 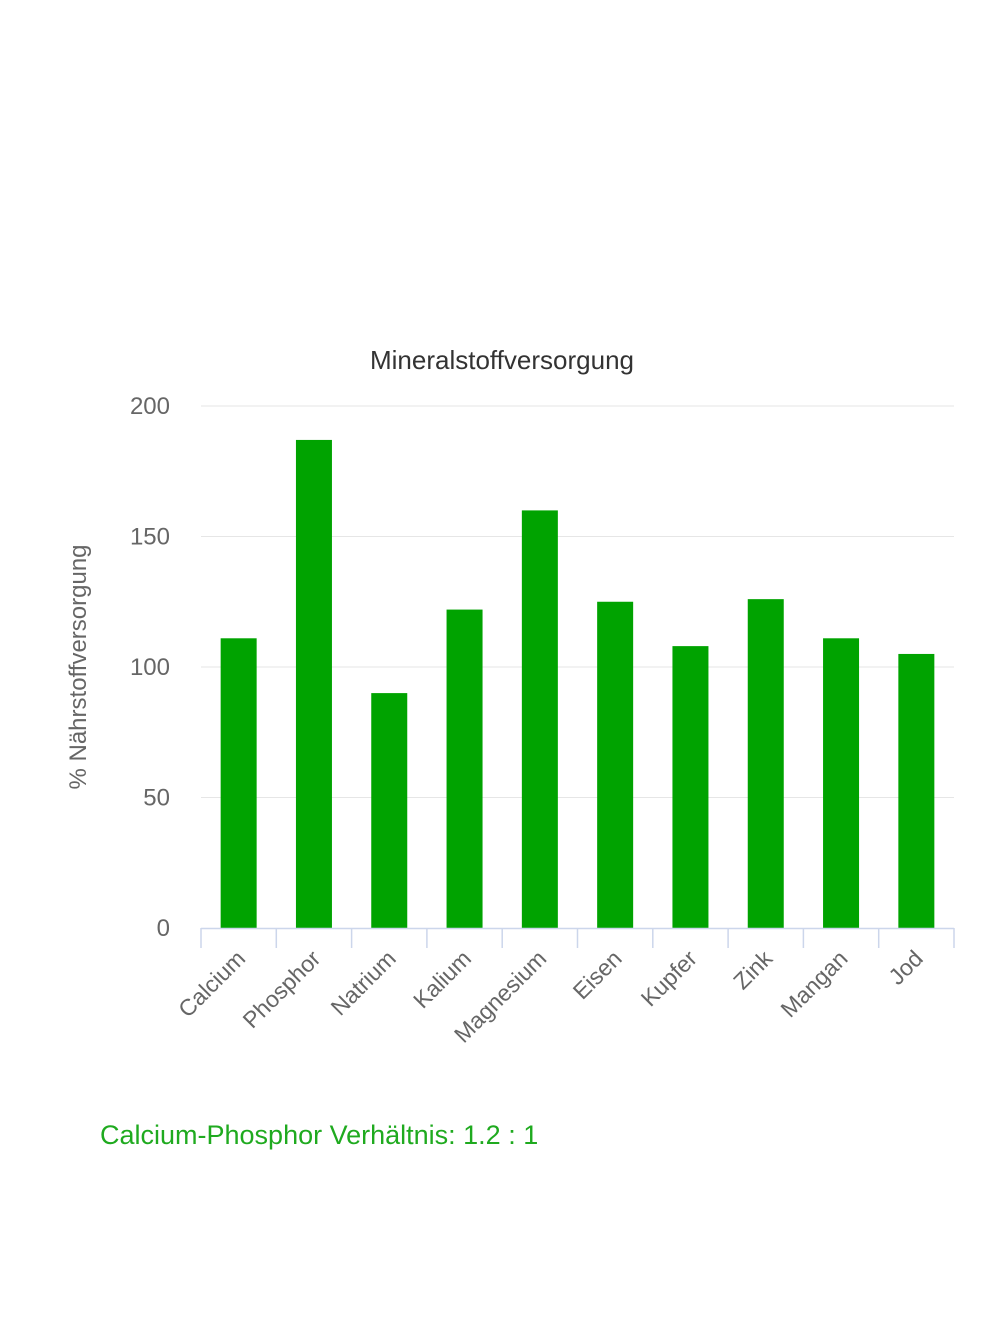 What do you see at coordinates (150, 406) in the screenshot?
I see `y-tick-label: 200` at bounding box center [150, 406].